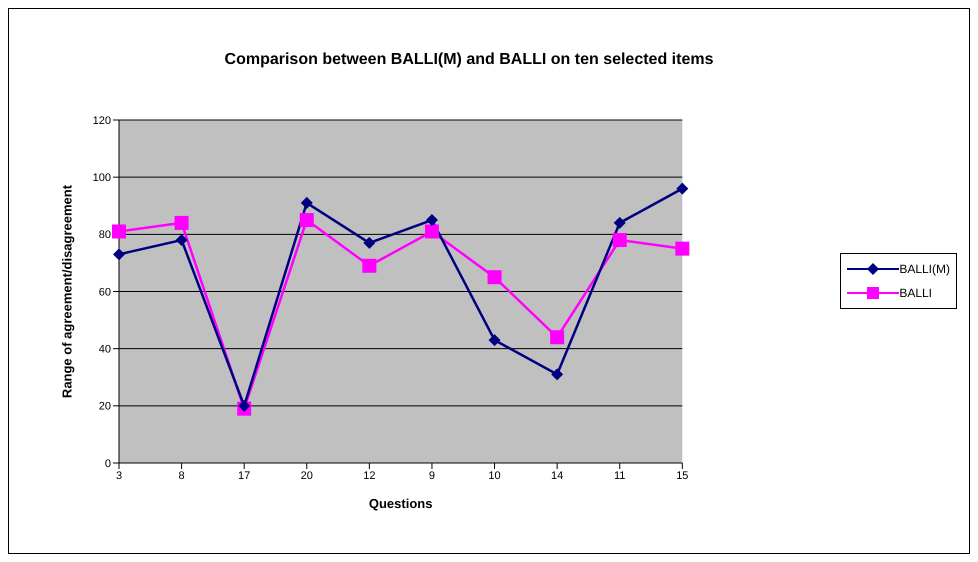 The height and width of the screenshot is (562, 978). What do you see at coordinates (107, 464) in the screenshot?
I see `y-tick-label: 0` at bounding box center [107, 464].